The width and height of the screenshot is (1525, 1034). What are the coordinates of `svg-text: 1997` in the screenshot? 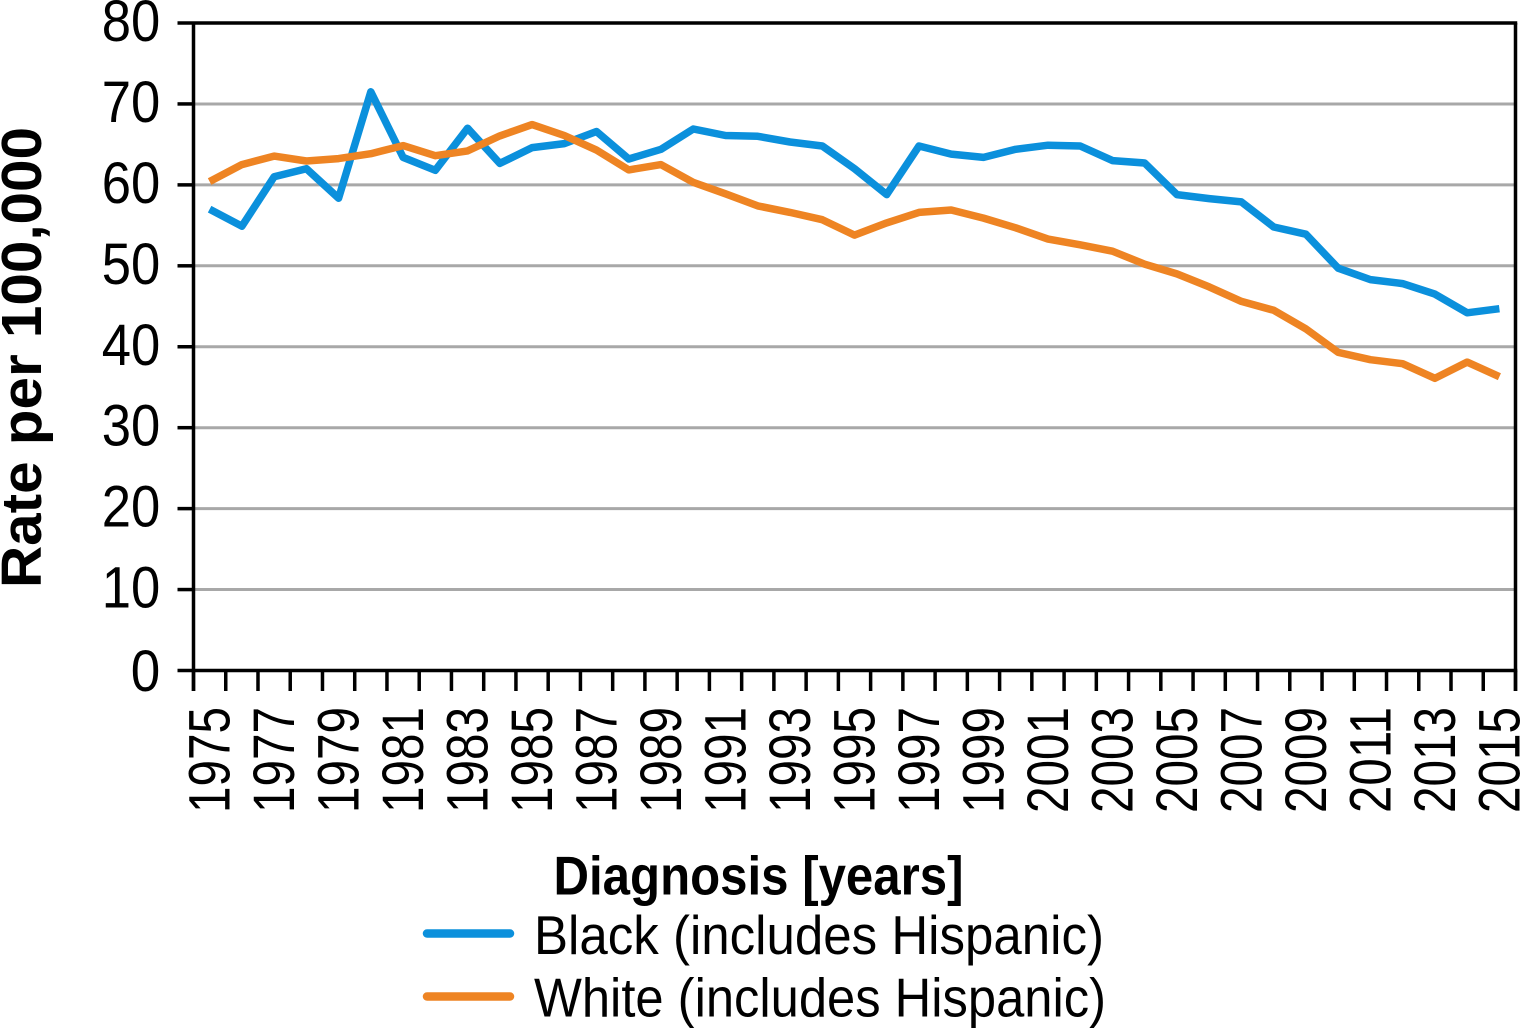 It's located at (919, 760).